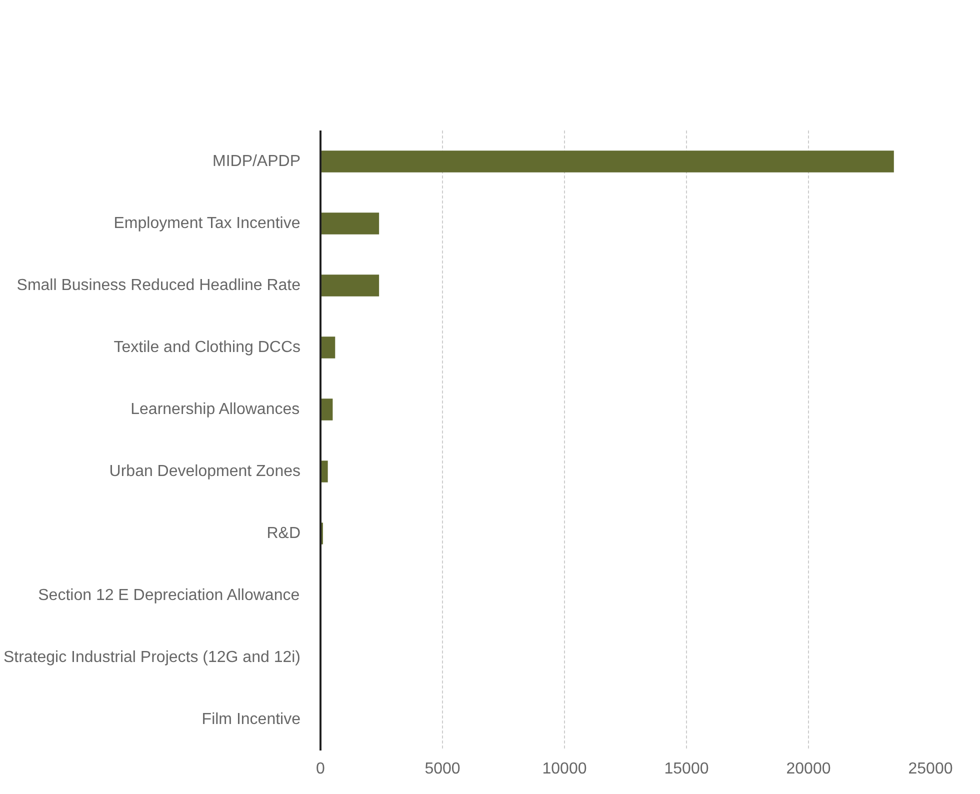  Describe the element at coordinates (564, 769) in the screenshot. I see `x-tick-label: 10000` at that location.